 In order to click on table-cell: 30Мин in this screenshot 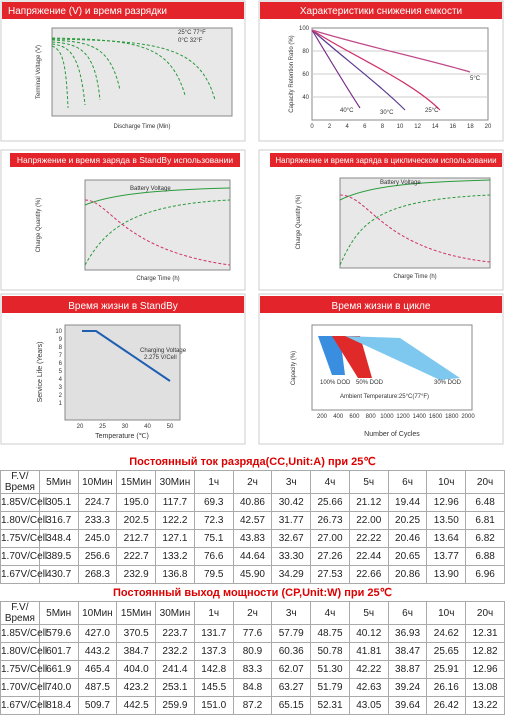, I will do `click(175, 482)`.